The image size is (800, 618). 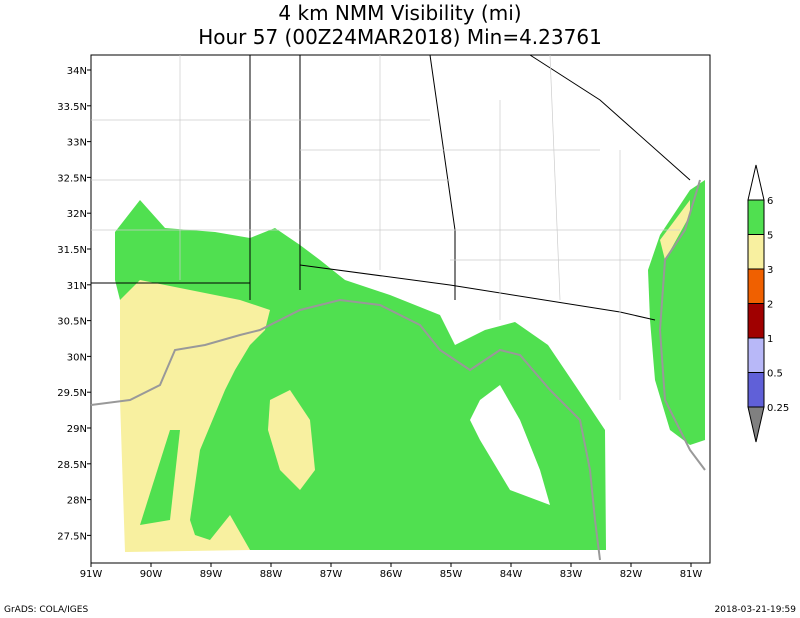 What do you see at coordinates (72, 322) in the screenshot?
I see `lat-label: 30.5N` at bounding box center [72, 322].